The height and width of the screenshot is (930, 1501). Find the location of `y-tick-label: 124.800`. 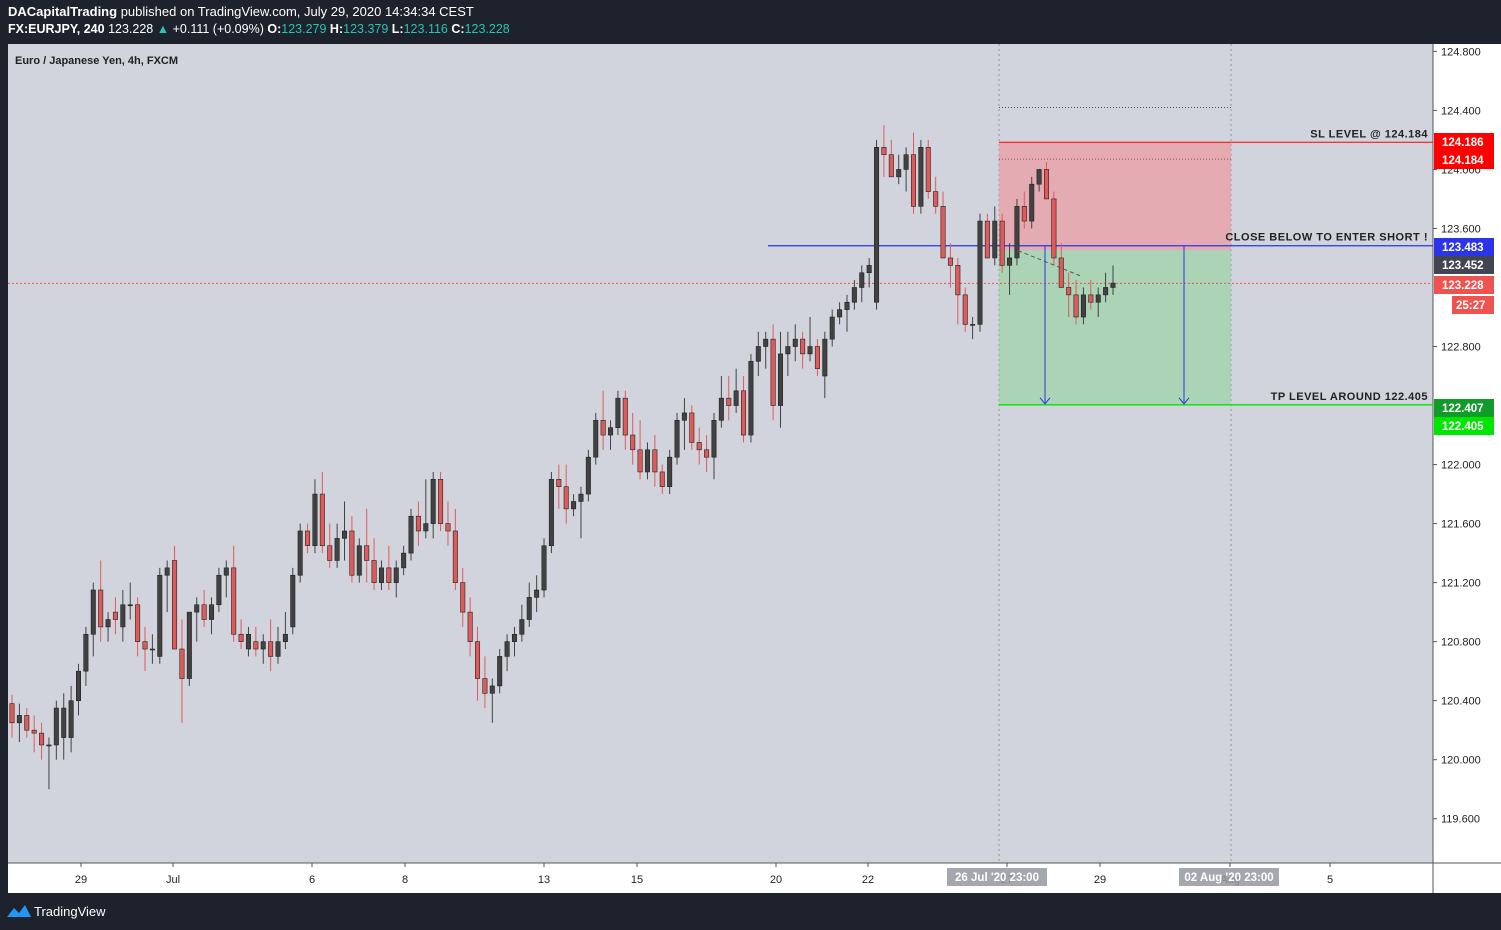

y-tick-label: 124.800 is located at coordinates (1461, 52).